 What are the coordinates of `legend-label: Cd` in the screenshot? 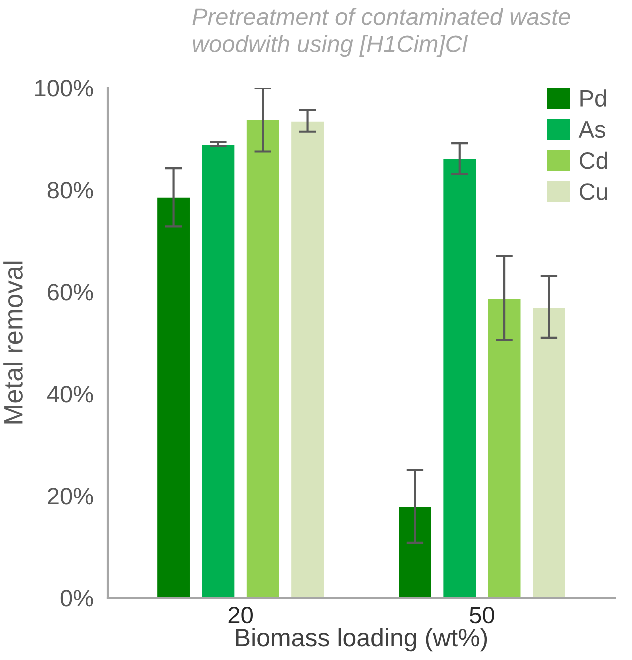 It's located at (594, 161).